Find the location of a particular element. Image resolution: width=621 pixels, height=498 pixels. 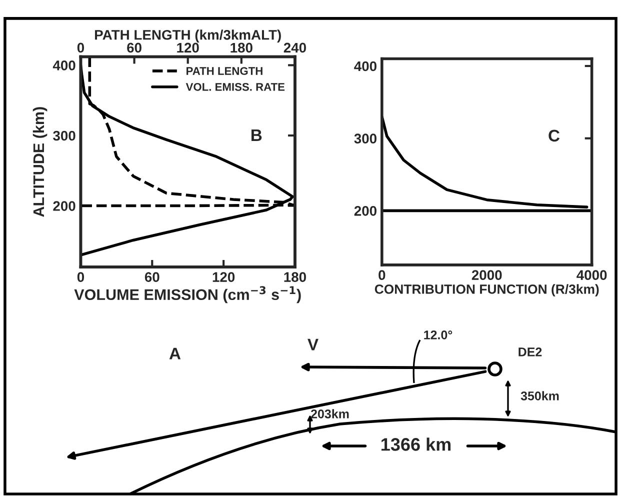

x2-tick-label: 60 is located at coordinates (134, 47).